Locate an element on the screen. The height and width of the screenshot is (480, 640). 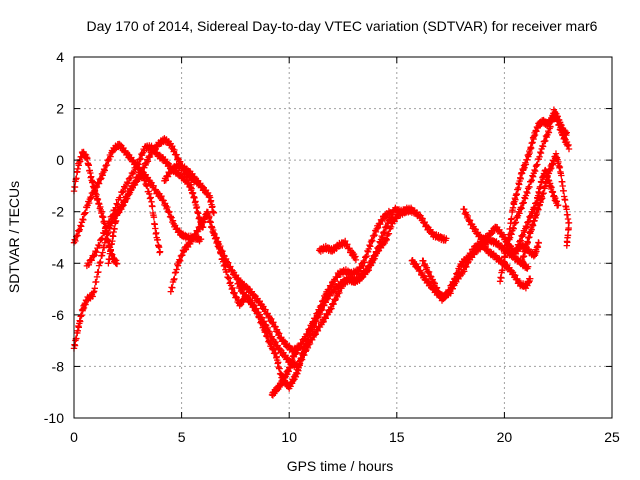
y-tick-label: -4 is located at coordinates (58, 263).